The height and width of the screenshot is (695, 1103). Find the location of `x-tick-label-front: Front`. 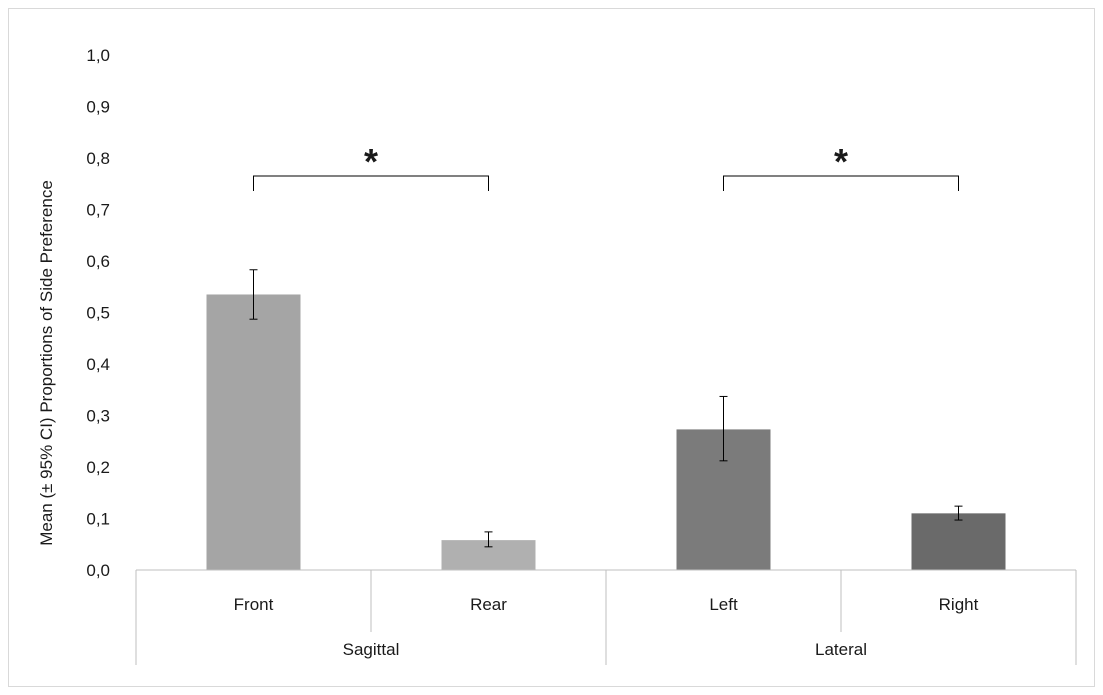

x-tick-label-front: Front is located at coordinates (254, 604).